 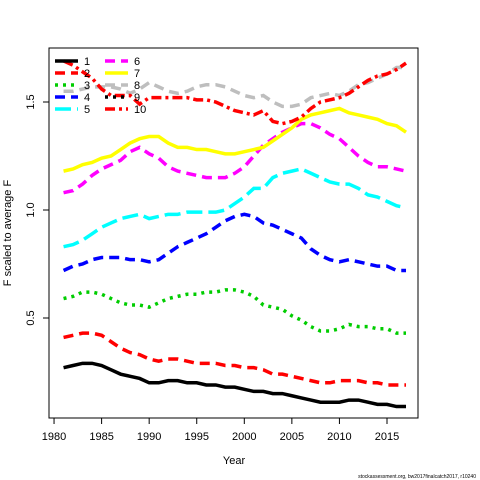 I want to click on legend-label: 3, so click(x=87, y=86).